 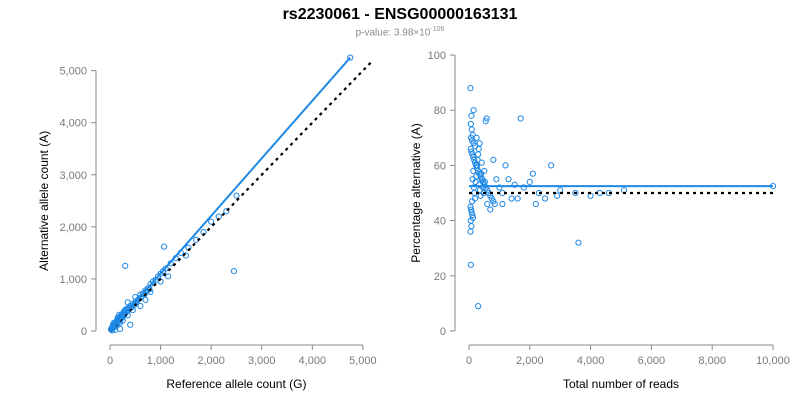 I want to click on chart2-y-tick-label: 0, so click(x=443, y=332).